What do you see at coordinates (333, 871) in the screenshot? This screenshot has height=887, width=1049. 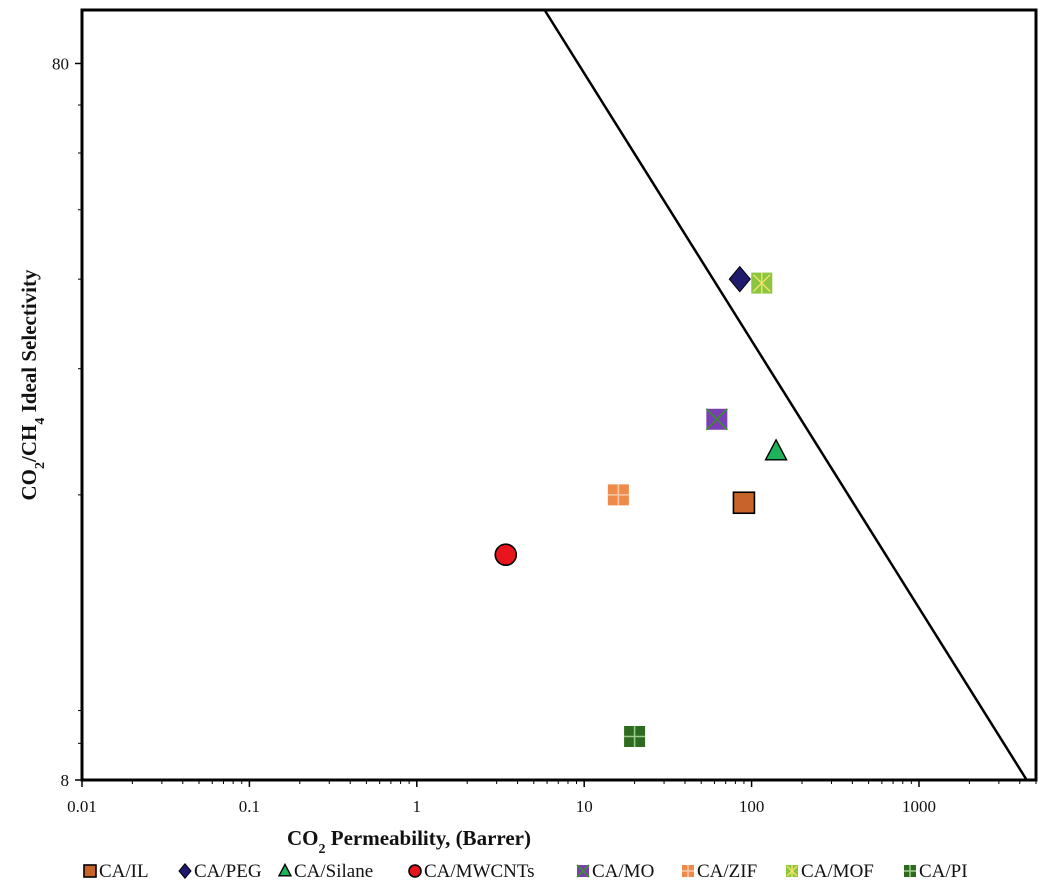 I see `legend-label: CA/Silane` at bounding box center [333, 871].